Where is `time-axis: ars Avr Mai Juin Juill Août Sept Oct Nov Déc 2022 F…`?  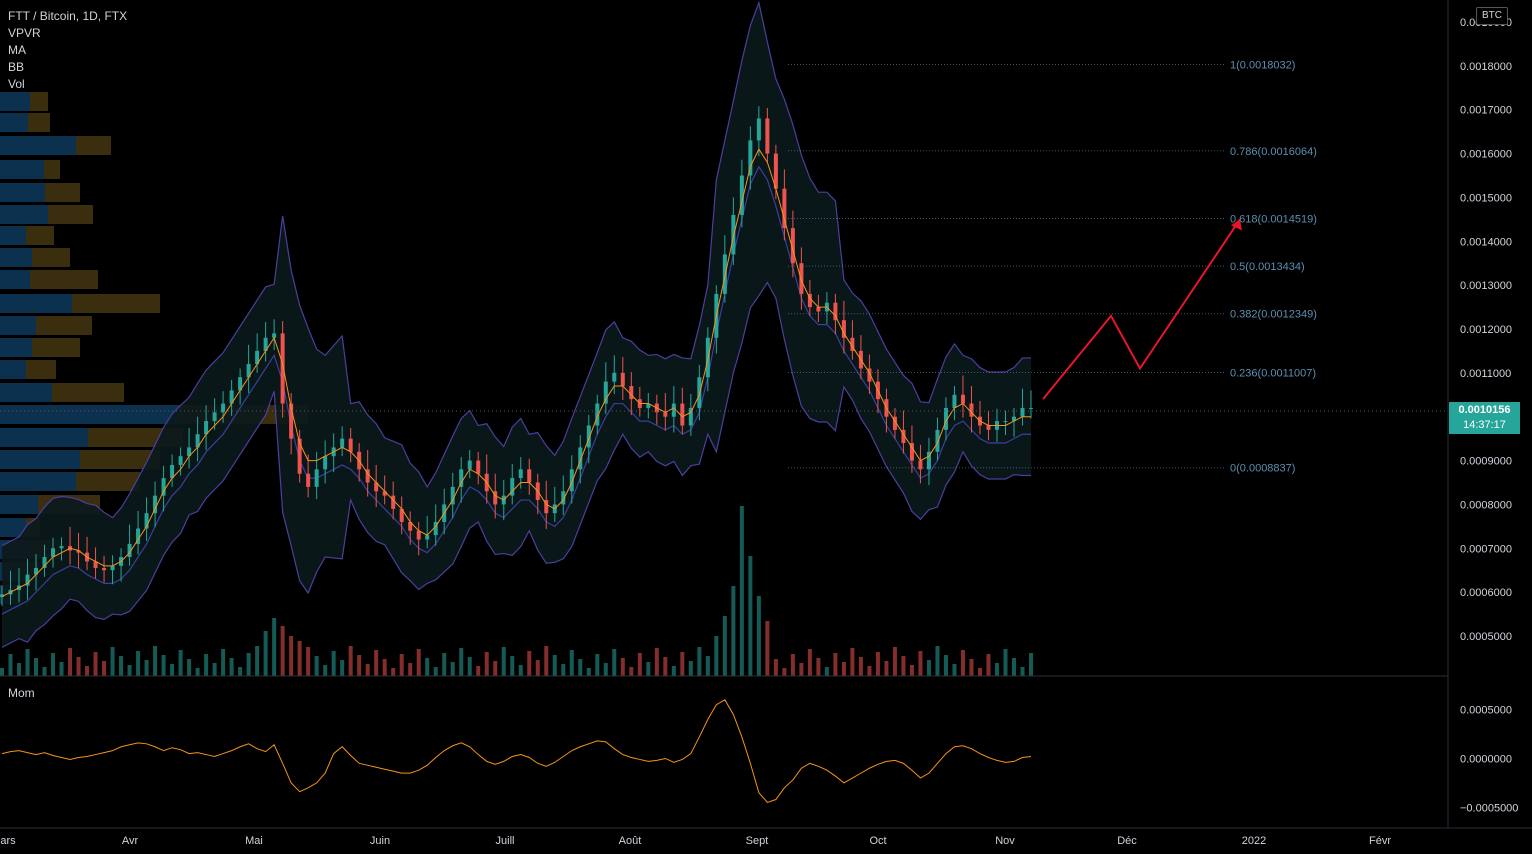
time-axis: ars Avr Mai Juin Juill Août Sept Oct Nov Déc 2022 F… is located at coordinates (695, 841).